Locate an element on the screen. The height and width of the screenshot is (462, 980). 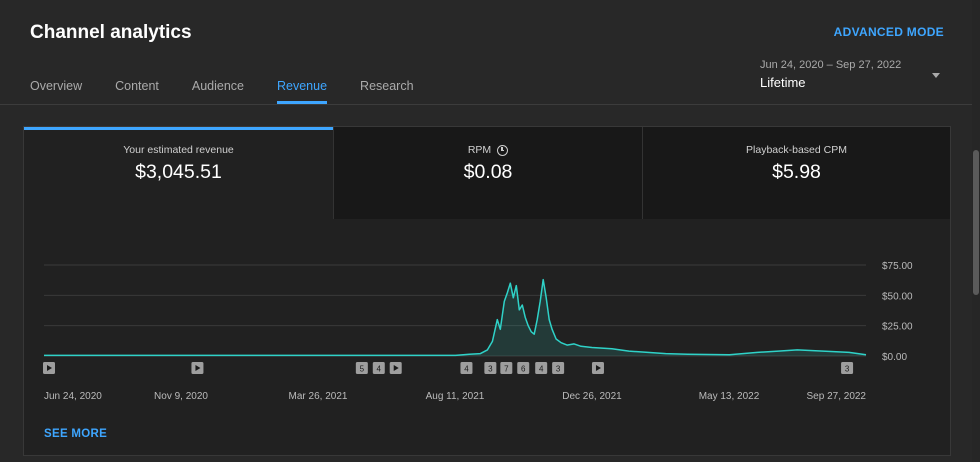
svg-text: 6 is located at coordinates (523, 369).